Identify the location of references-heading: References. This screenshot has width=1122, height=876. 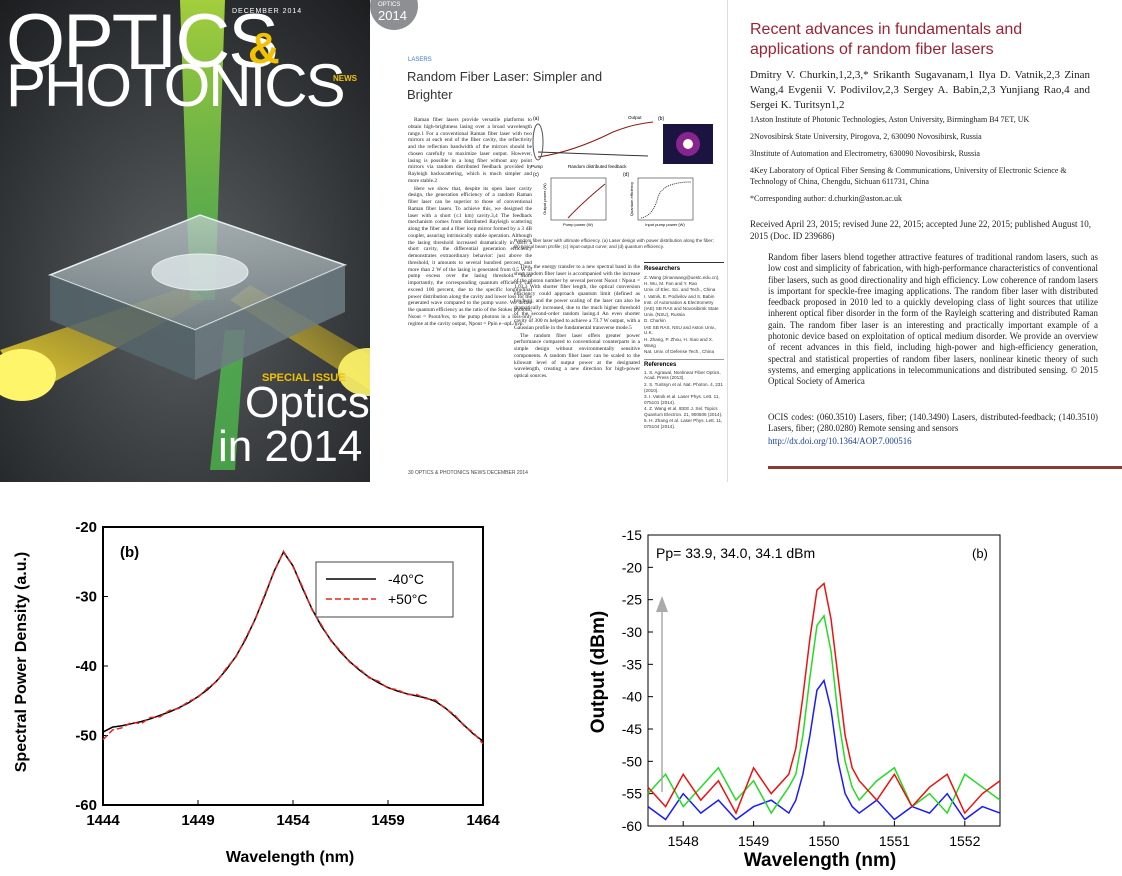
(684, 363).